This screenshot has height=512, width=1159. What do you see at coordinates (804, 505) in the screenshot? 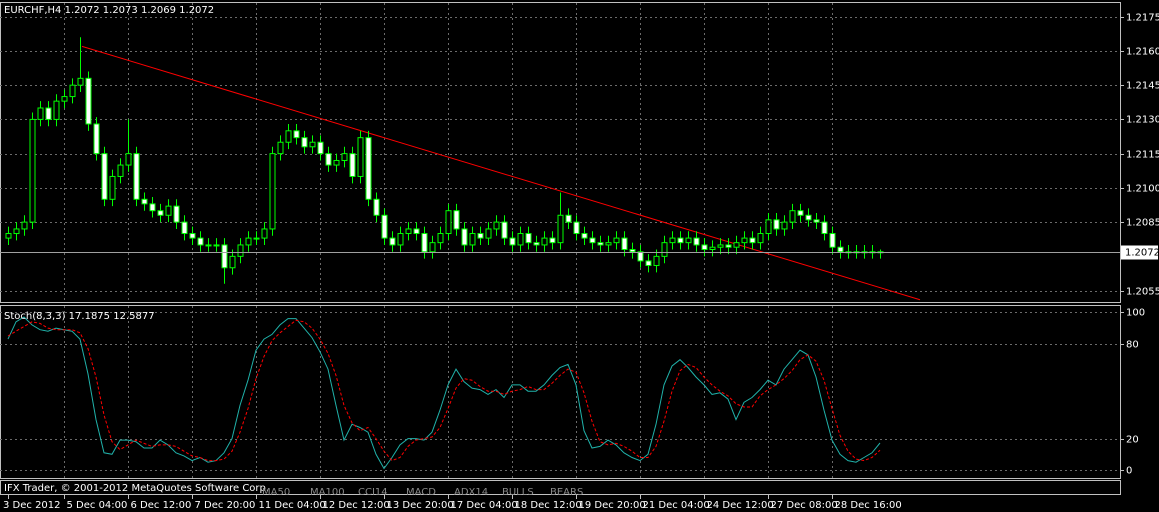
I see `x-tick-label: 27 Dec 08:00` at bounding box center [804, 505].